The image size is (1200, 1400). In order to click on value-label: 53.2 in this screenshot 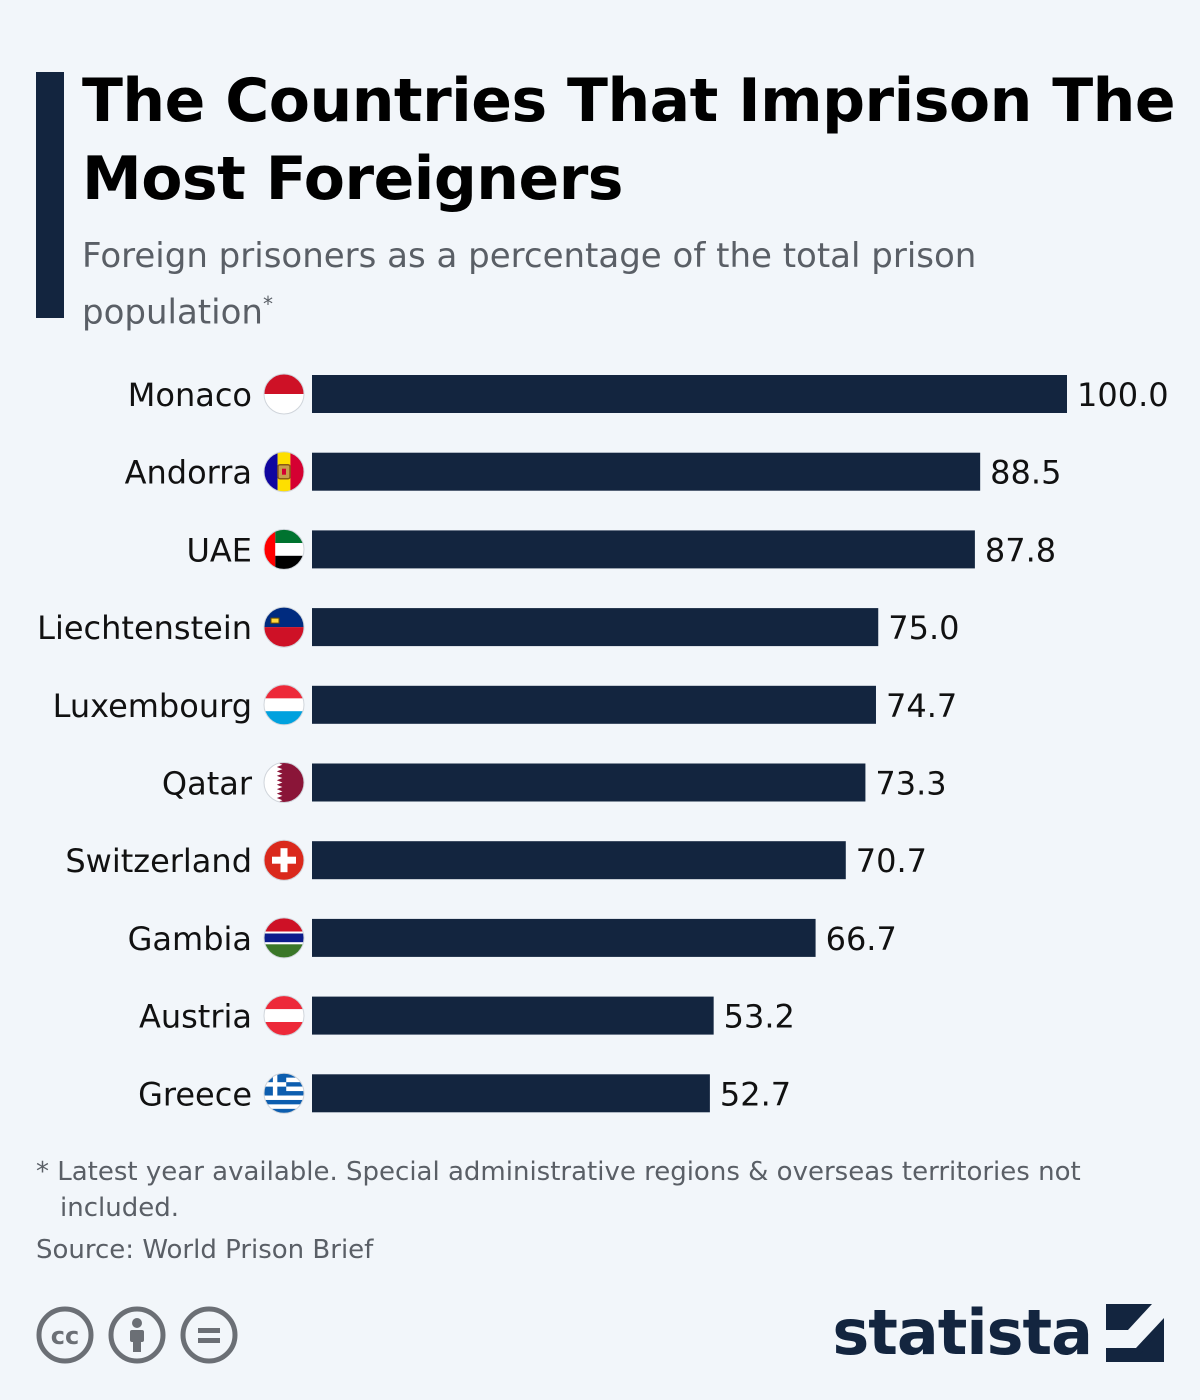, I will do `click(759, 1017)`.